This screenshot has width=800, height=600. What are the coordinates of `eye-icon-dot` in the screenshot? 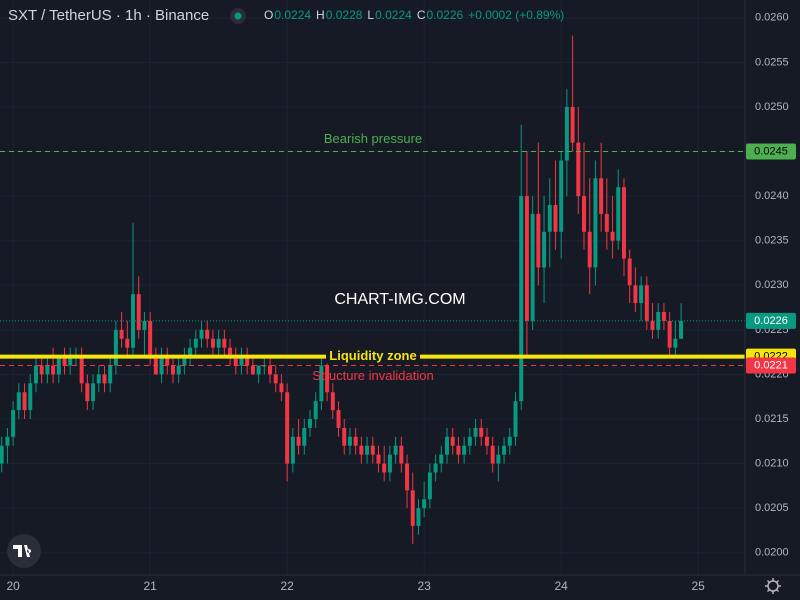 It's located at (238, 16).